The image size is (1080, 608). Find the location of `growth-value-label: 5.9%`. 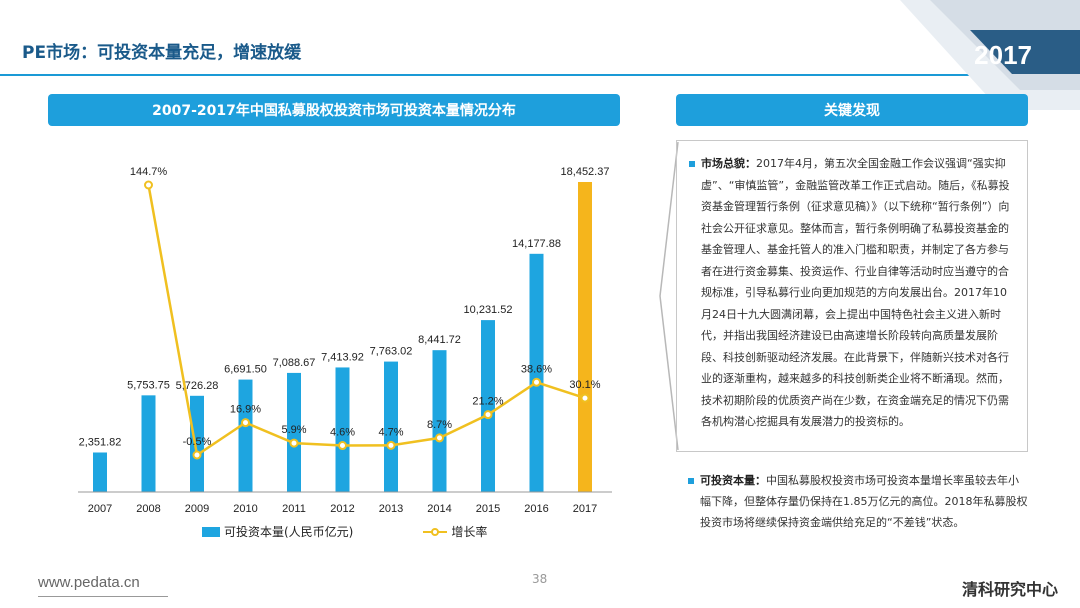

growth-value-label: 5.9% is located at coordinates (293, 430).